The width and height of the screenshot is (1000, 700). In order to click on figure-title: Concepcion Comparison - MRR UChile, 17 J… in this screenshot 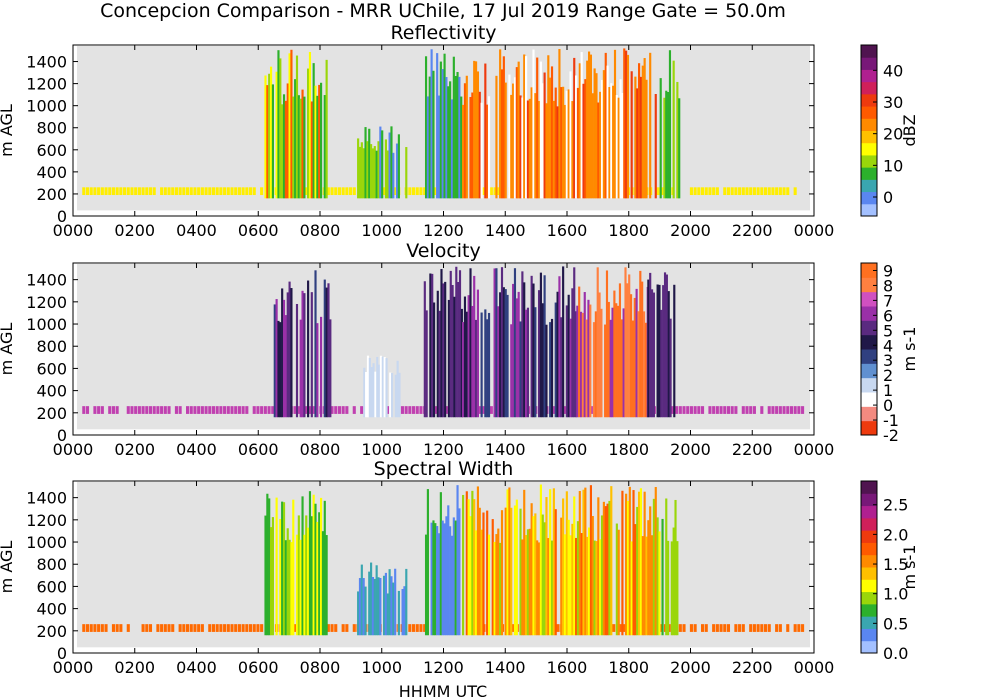, I will do `click(443, 11)`.